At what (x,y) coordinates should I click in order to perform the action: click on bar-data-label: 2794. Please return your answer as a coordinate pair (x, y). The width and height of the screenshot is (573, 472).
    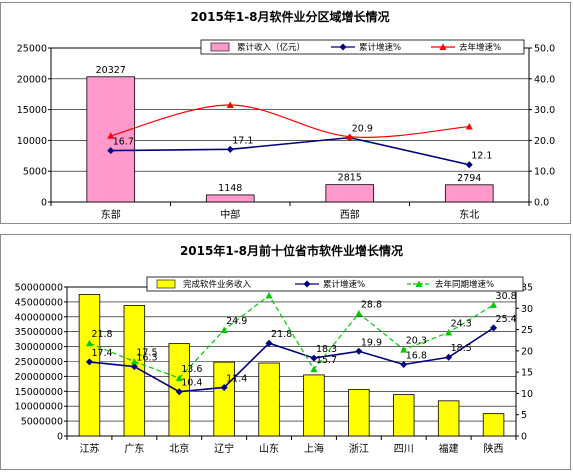
    Looking at the image, I should click on (469, 178).